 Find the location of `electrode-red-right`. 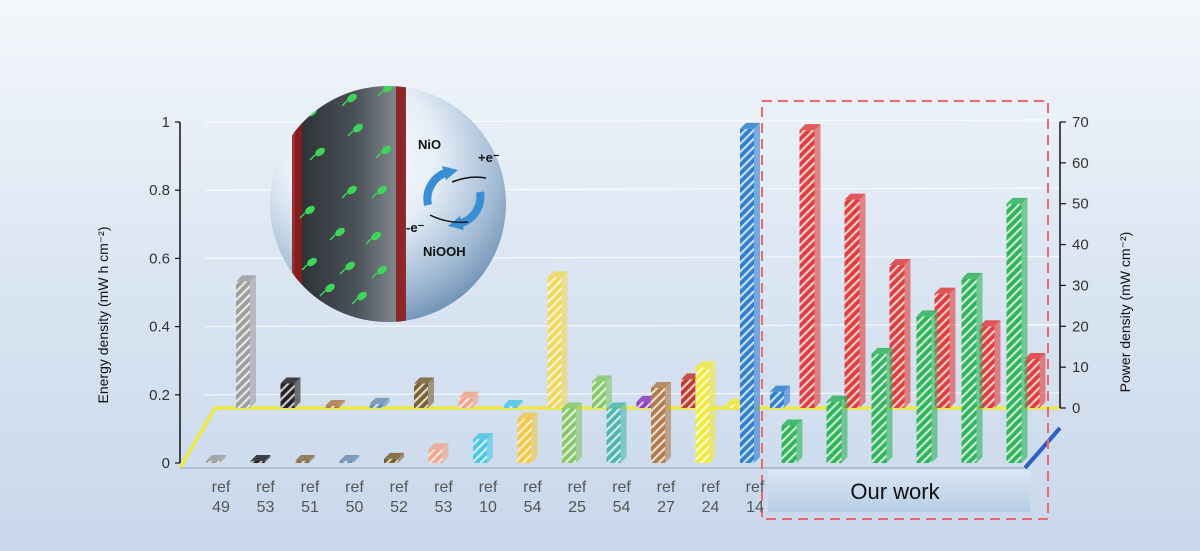

electrode-red-right is located at coordinates (401, 204).